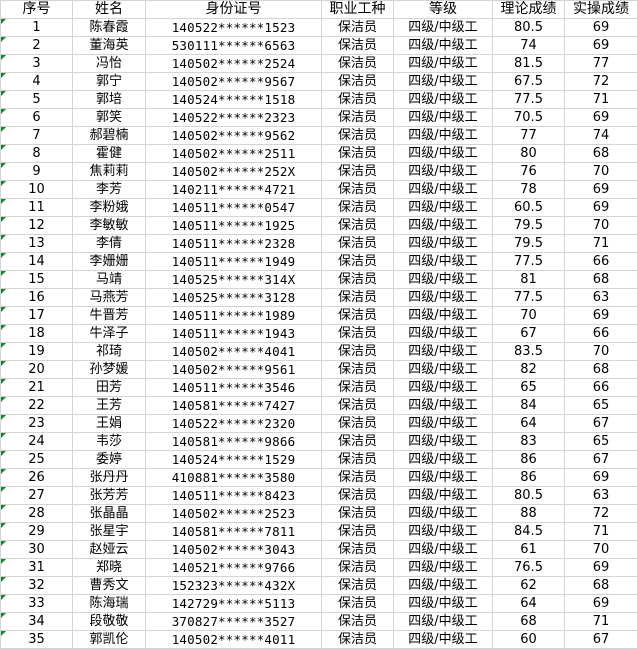 The width and height of the screenshot is (637, 649). What do you see at coordinates (233, 45) in the screenshot?
I see `cell-id-number: 530111******6563` at bounding box center [233, 45].